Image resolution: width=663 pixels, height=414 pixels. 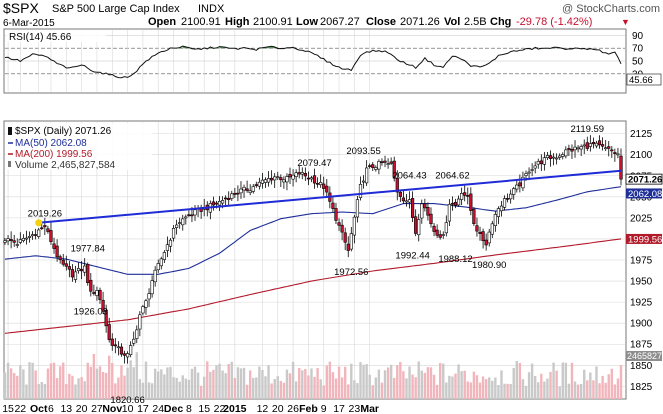 What do you see at coordinates (21, 8) in the screenshot?
I see `symbol-title: $SPX` at bounding box center [21, 8].